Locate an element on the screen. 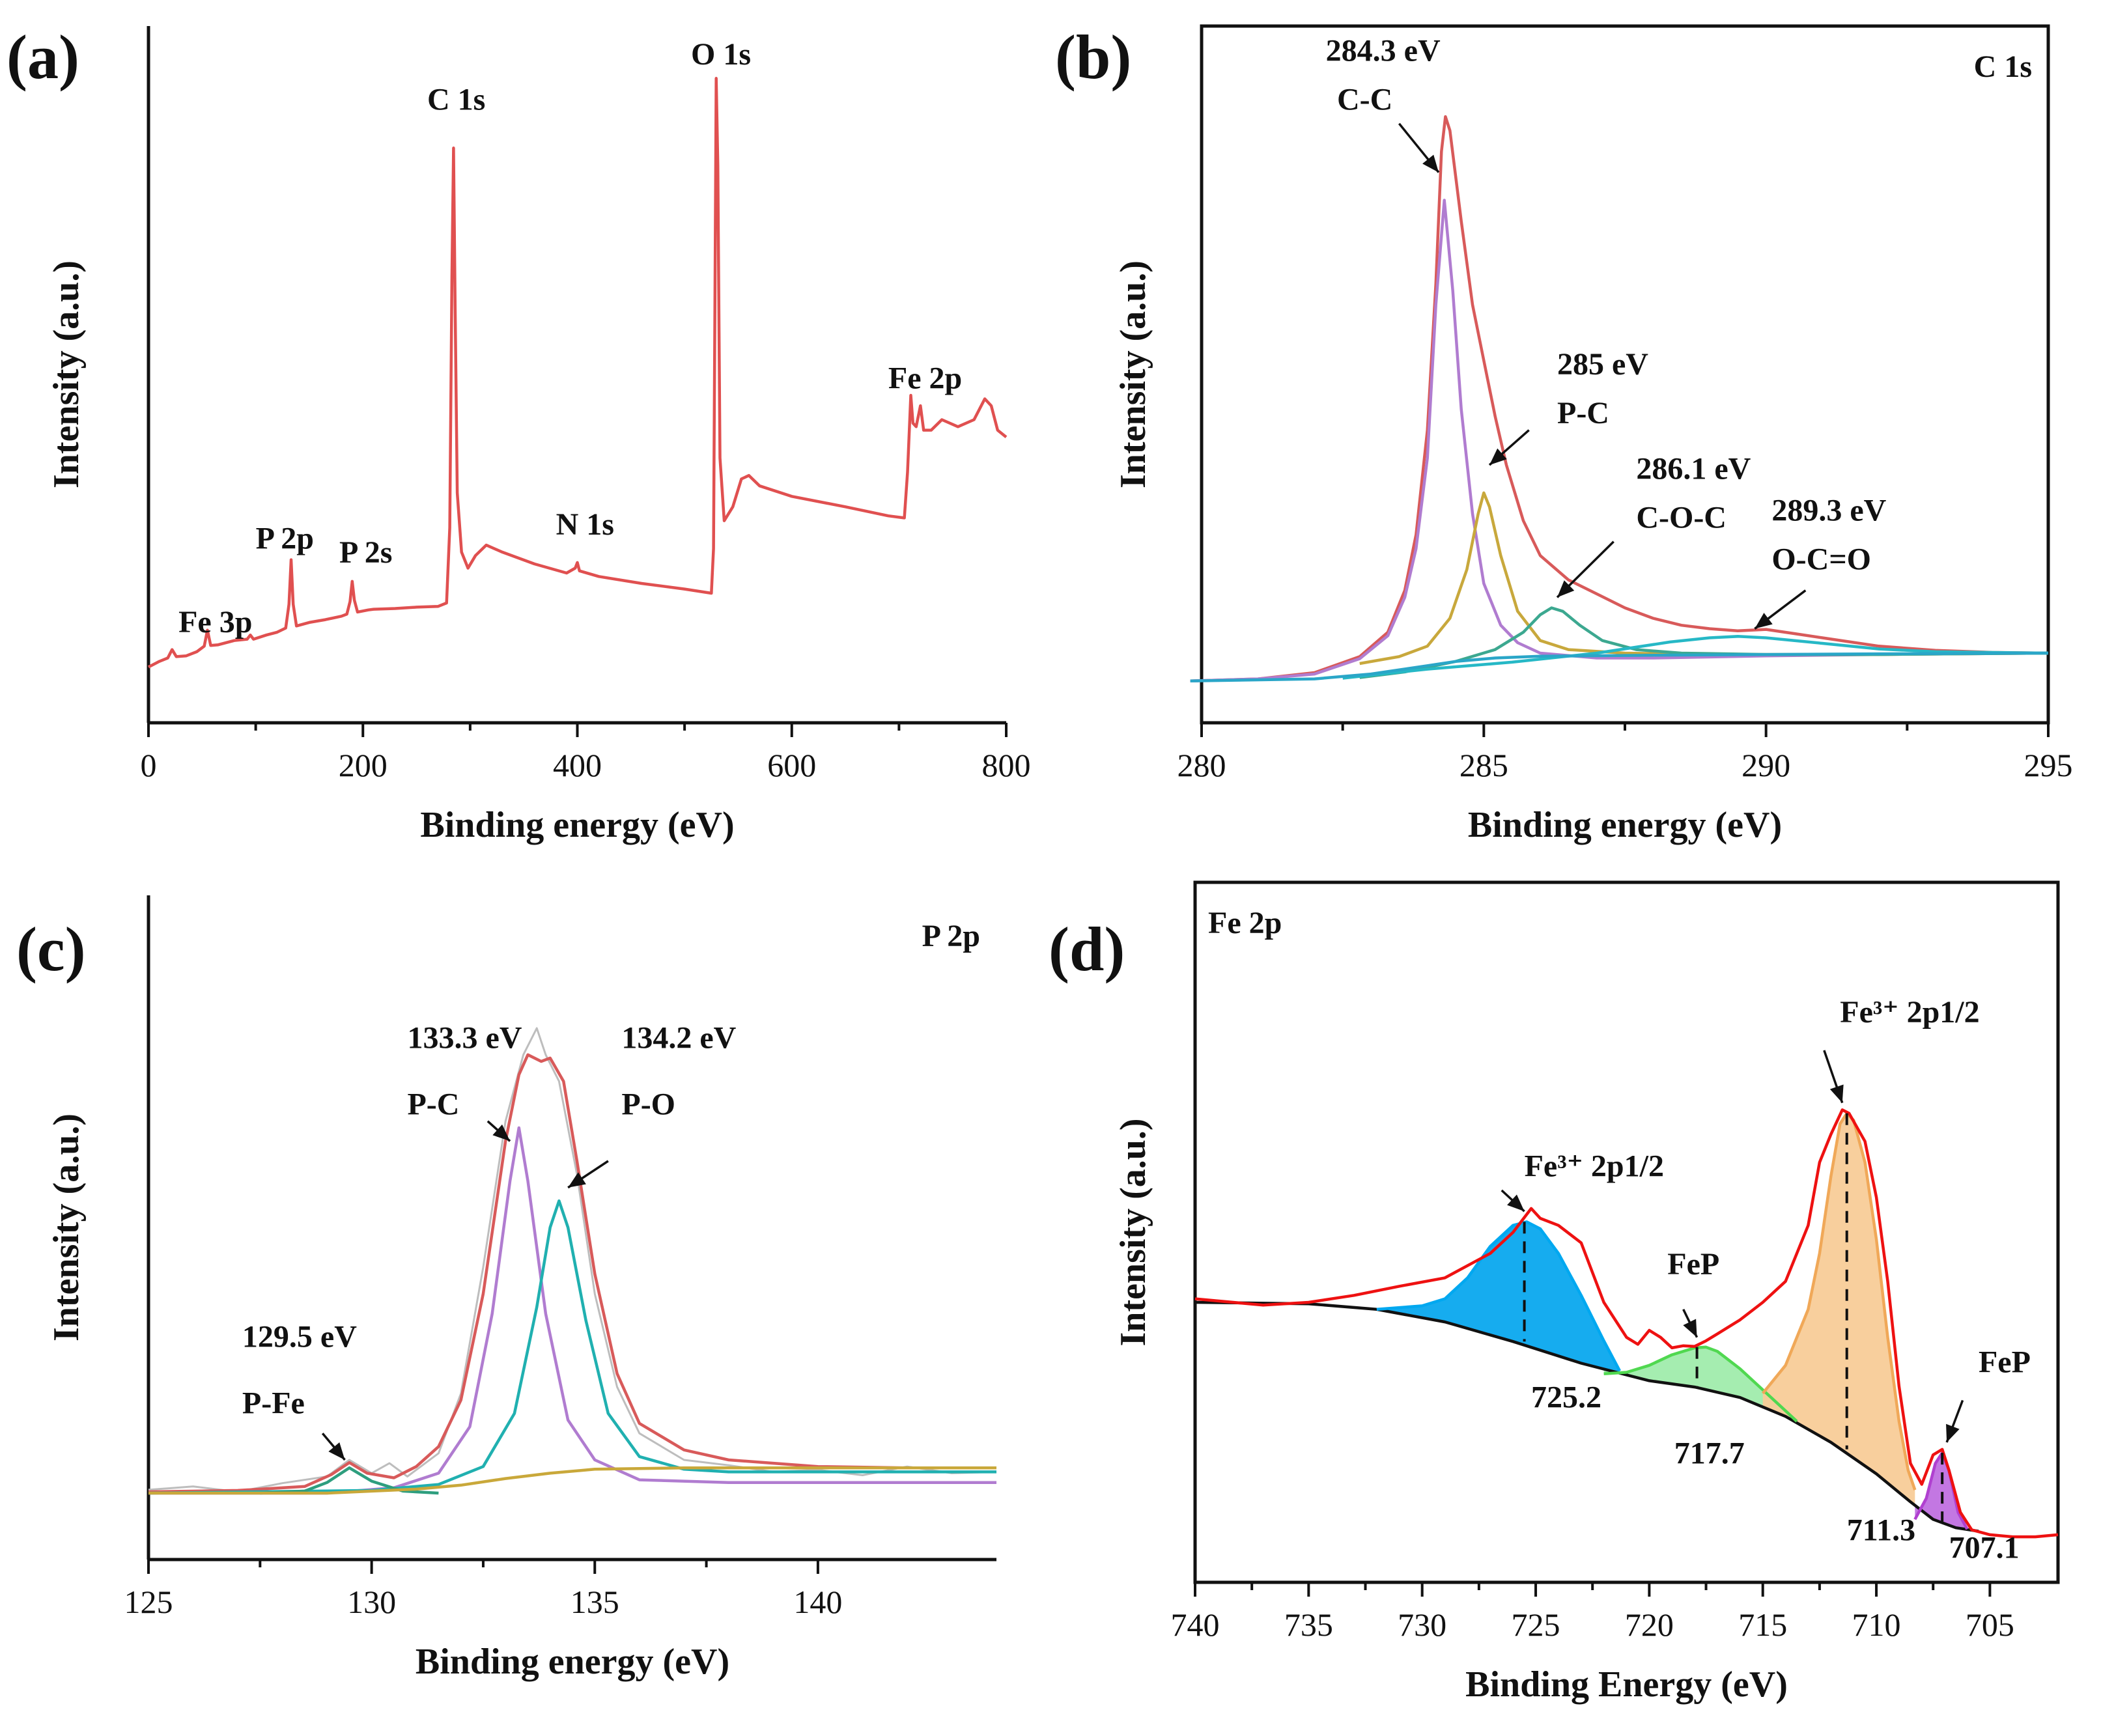  x-tick-label: 130 is located at coordinates (371, 1602).